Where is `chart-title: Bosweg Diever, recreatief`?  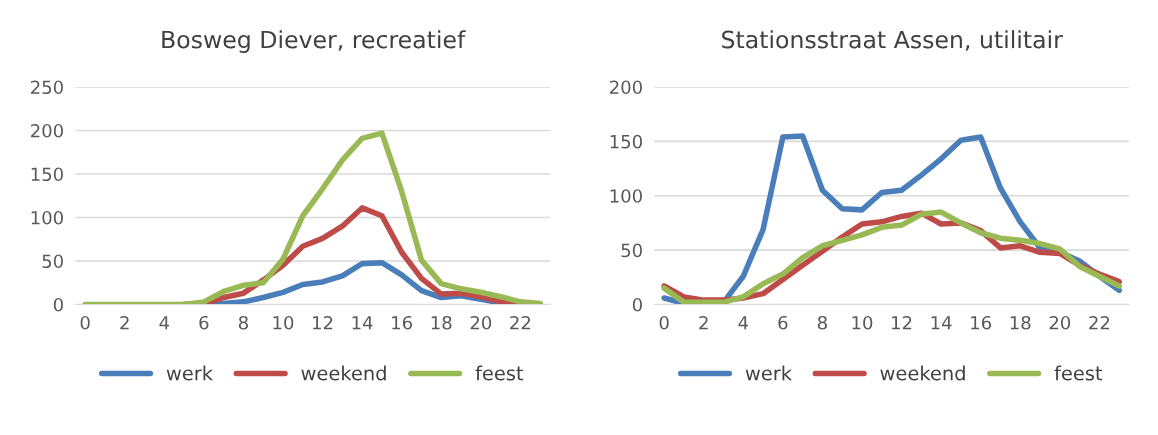 chart-title: Bosweg Diever, recreatief is located at coordinates (314, 42).